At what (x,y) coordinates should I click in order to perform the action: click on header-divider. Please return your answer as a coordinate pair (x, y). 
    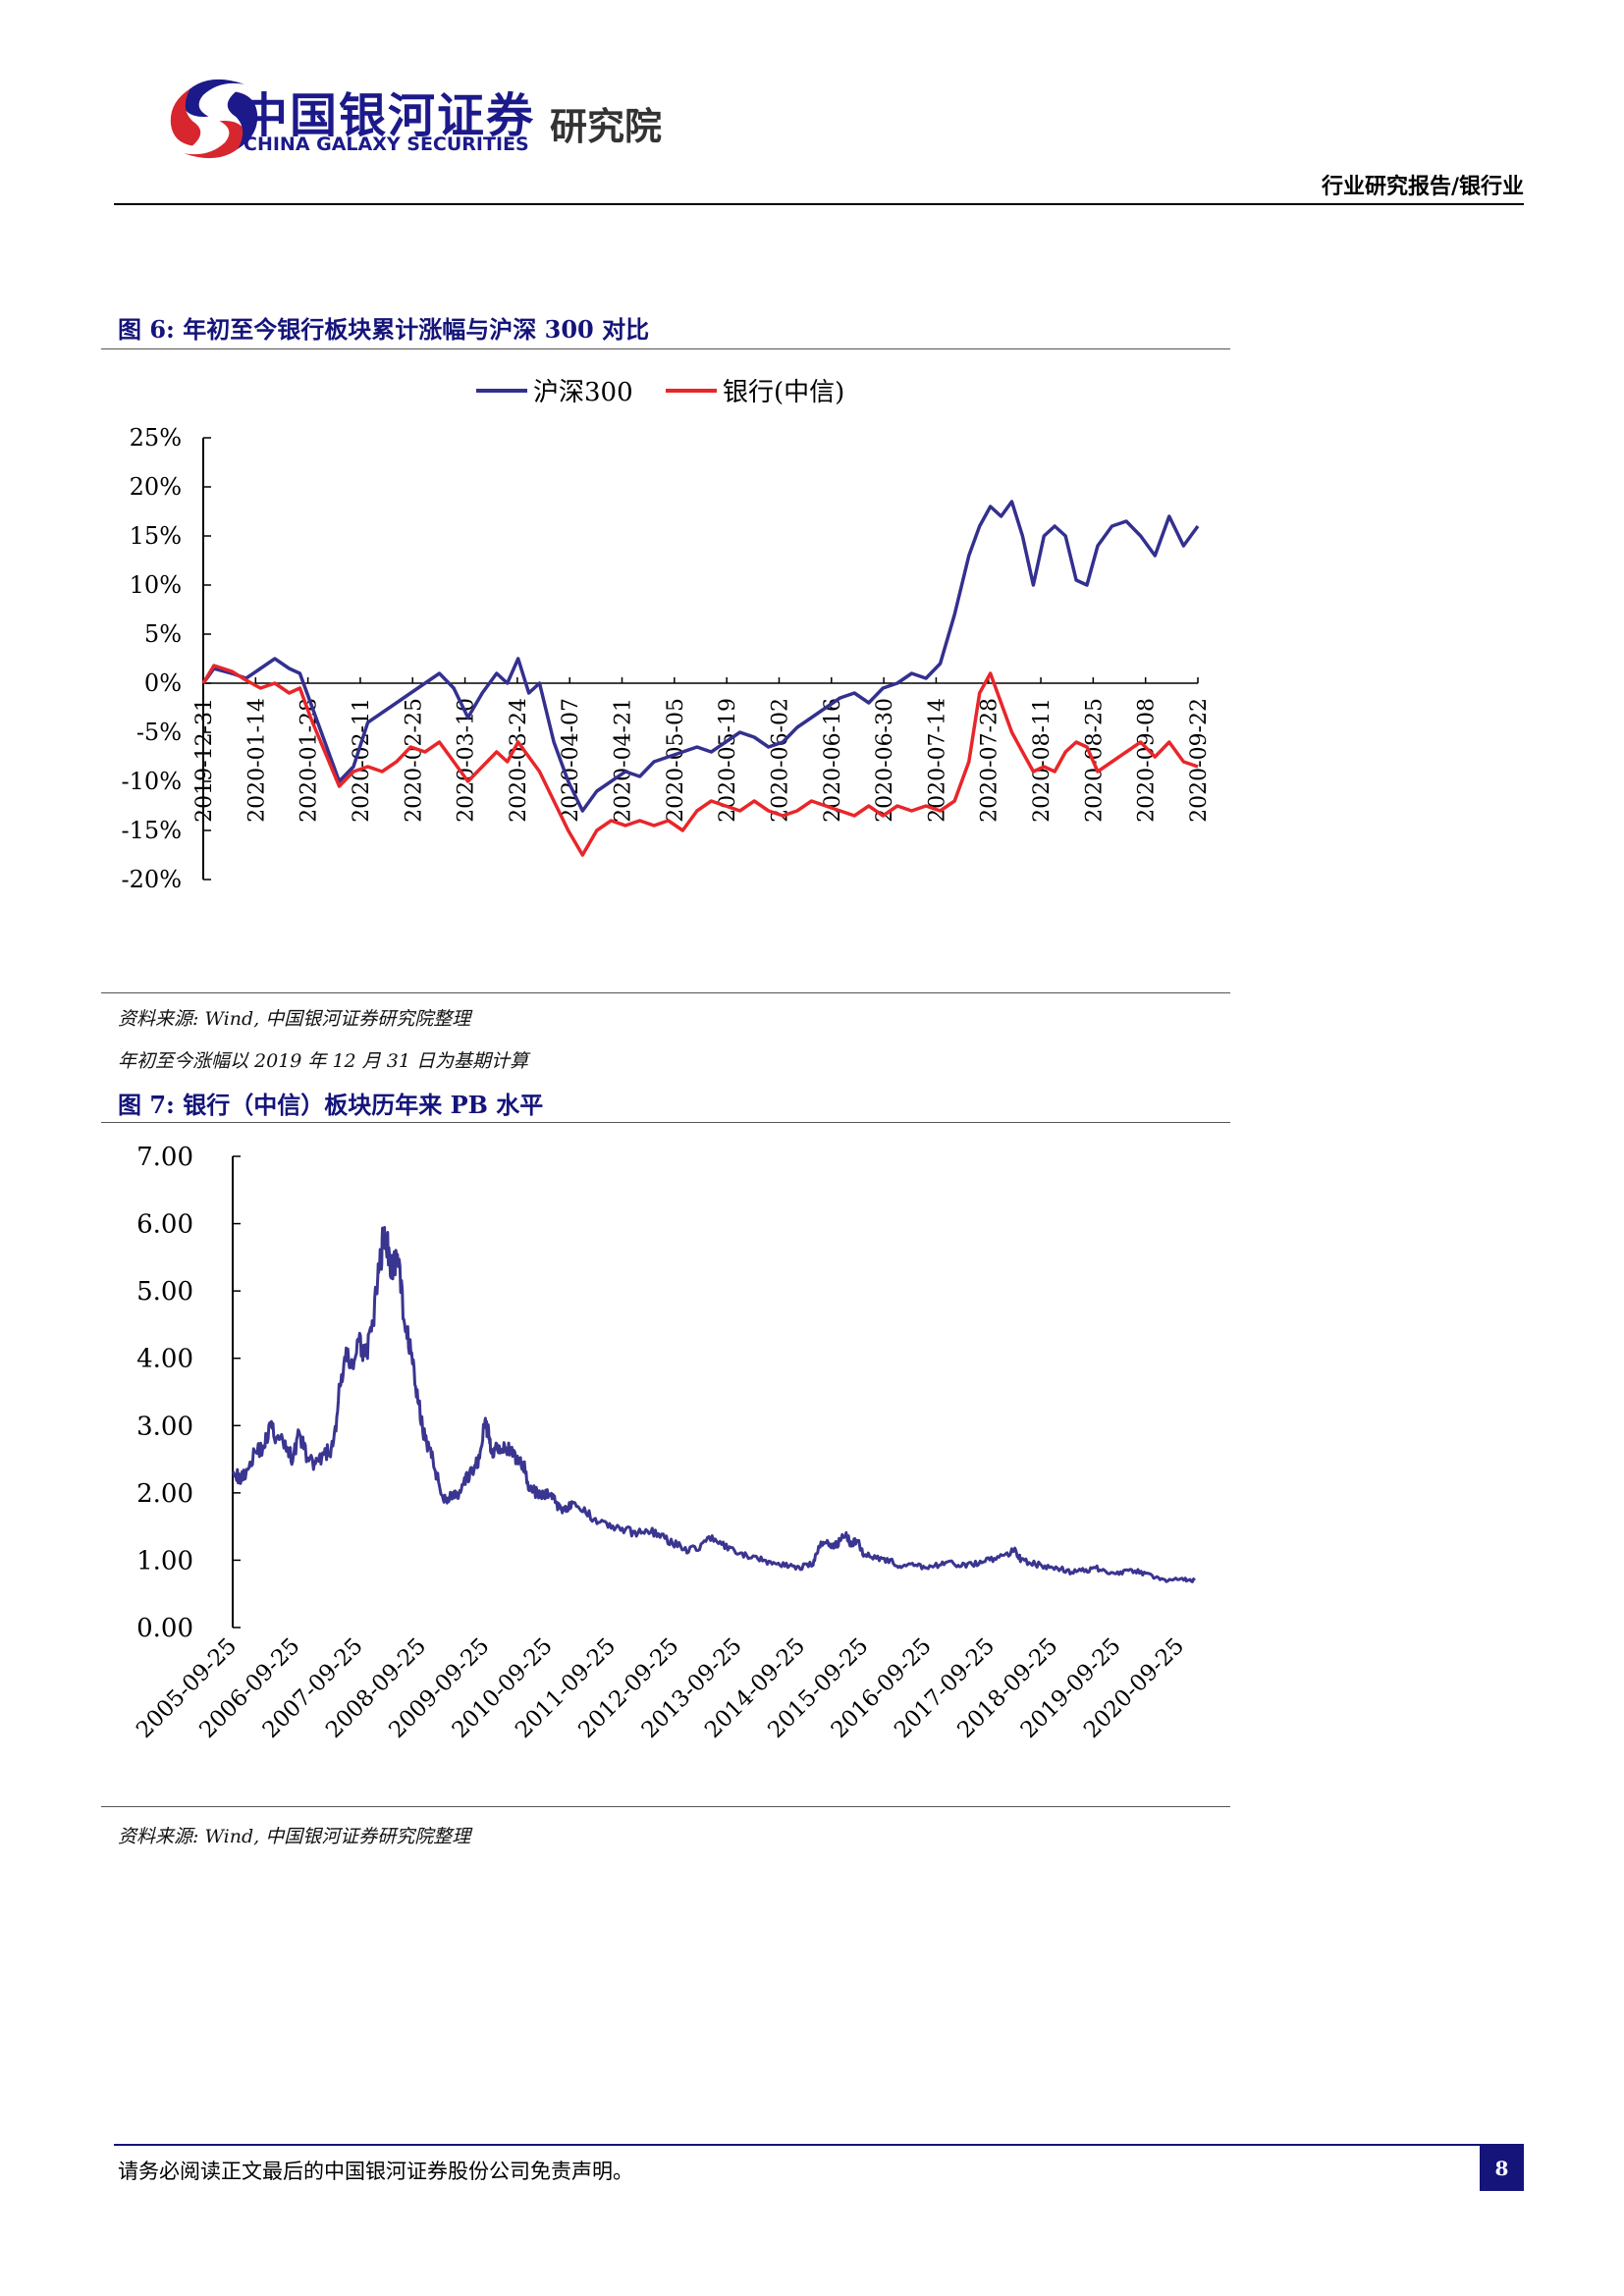
    Looking at the image, I should click on (819, 204).